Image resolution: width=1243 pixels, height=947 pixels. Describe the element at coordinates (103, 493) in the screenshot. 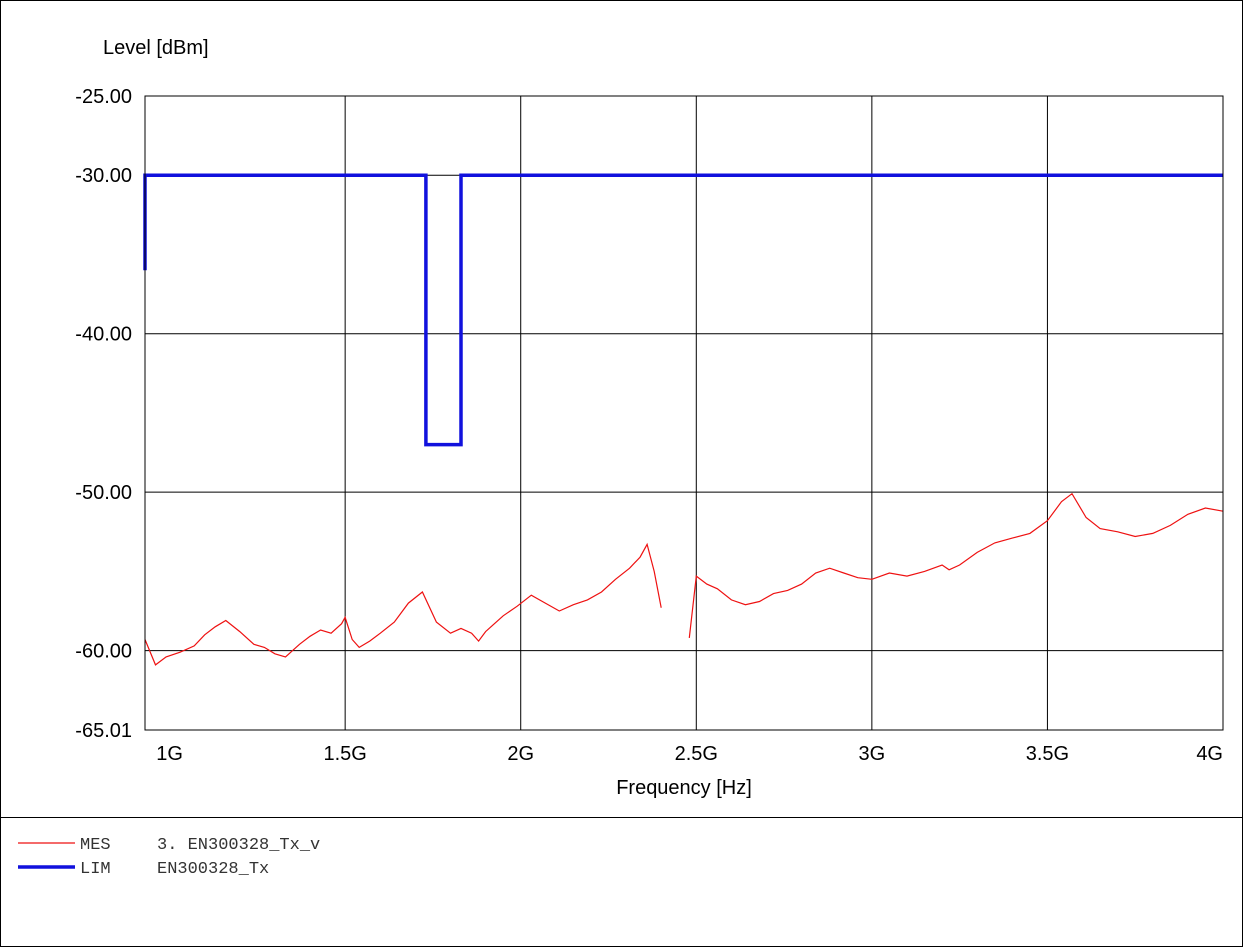

I see `y-tick-label: -50.00` at that location.